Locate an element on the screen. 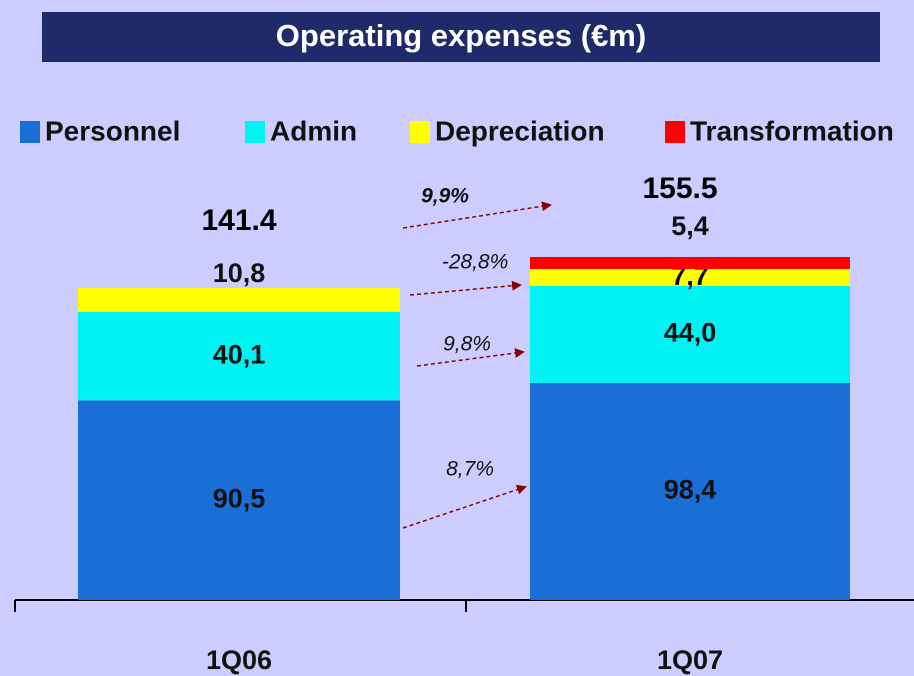  value-label: 44,0 is located at coordinates (690, 333).